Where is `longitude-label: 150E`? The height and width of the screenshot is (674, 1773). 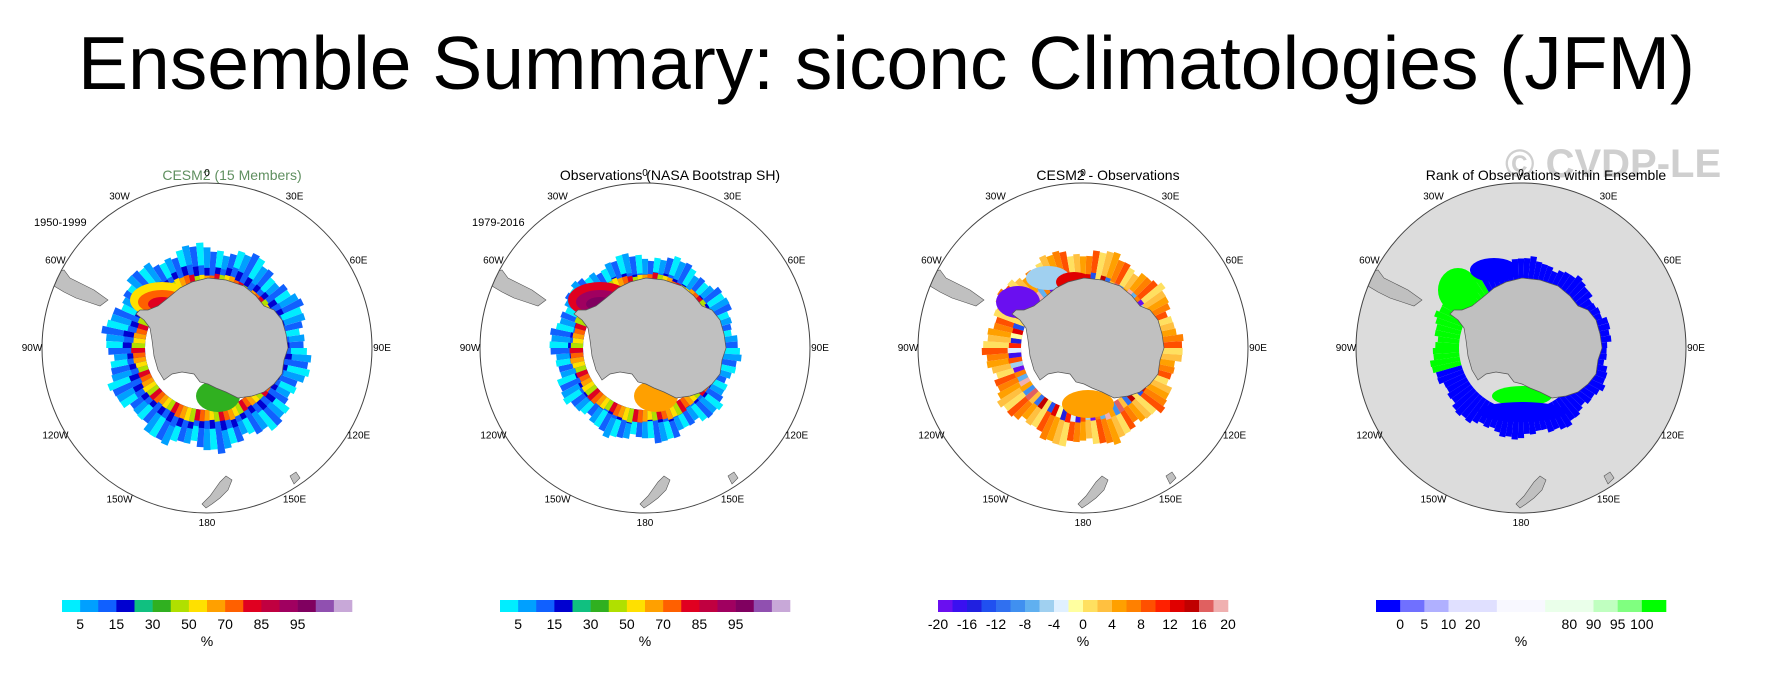
longitude-label: 150E is located at coordinates (295, 500).